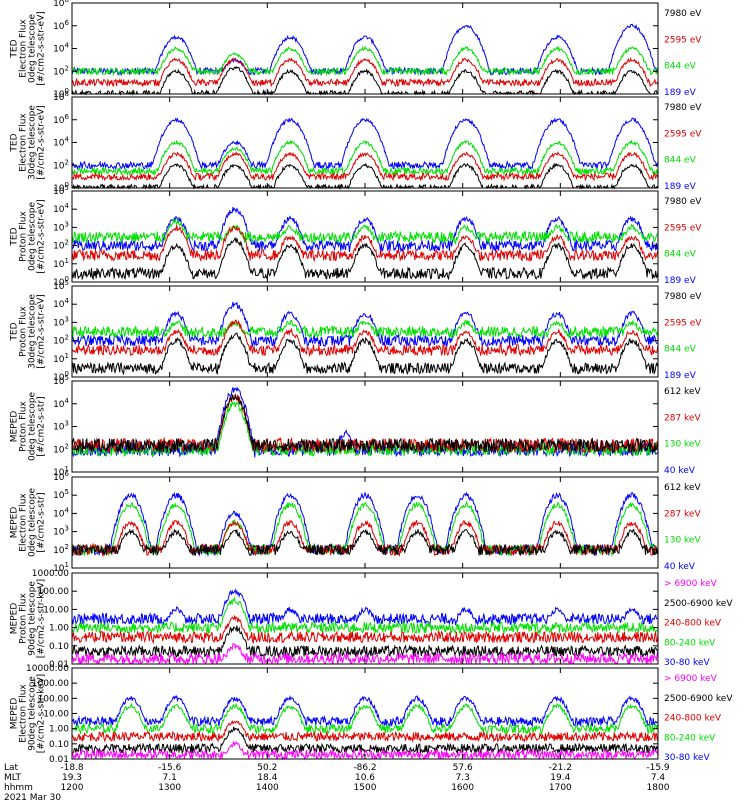 The width and height of the screenshot is (750, 800). I want to click on x-tick-label-mlt: 7.1, so click(170, 778).